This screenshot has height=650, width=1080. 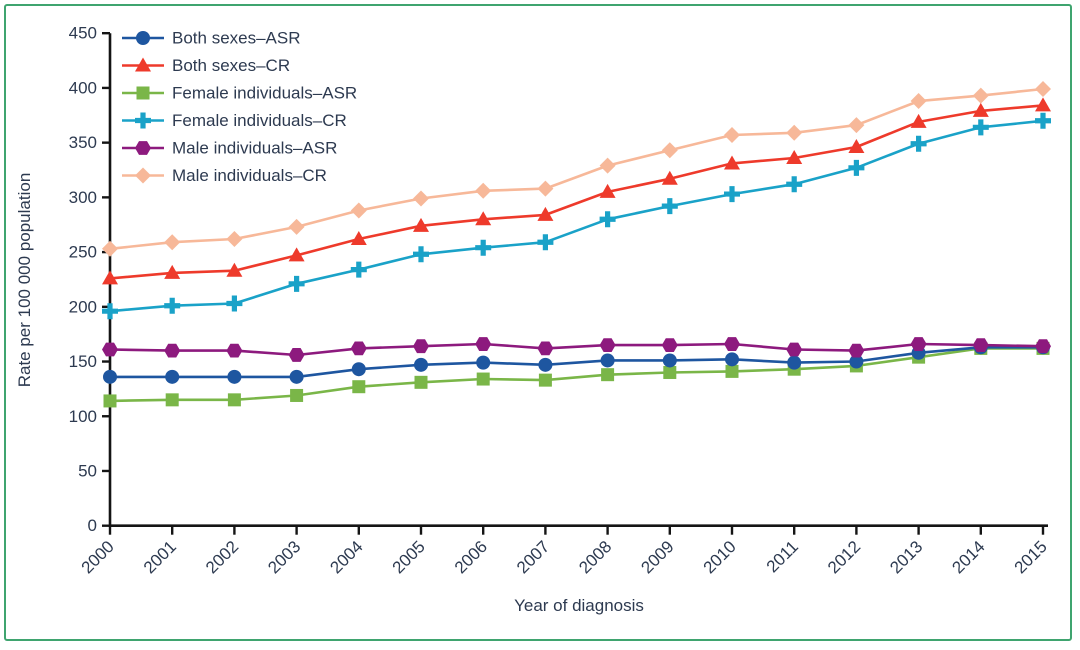 What do you see at coordinates (264, 93) in the screenshot?
I see `legend-label: Female individuals–ASR` at bounding box center [264, 93].